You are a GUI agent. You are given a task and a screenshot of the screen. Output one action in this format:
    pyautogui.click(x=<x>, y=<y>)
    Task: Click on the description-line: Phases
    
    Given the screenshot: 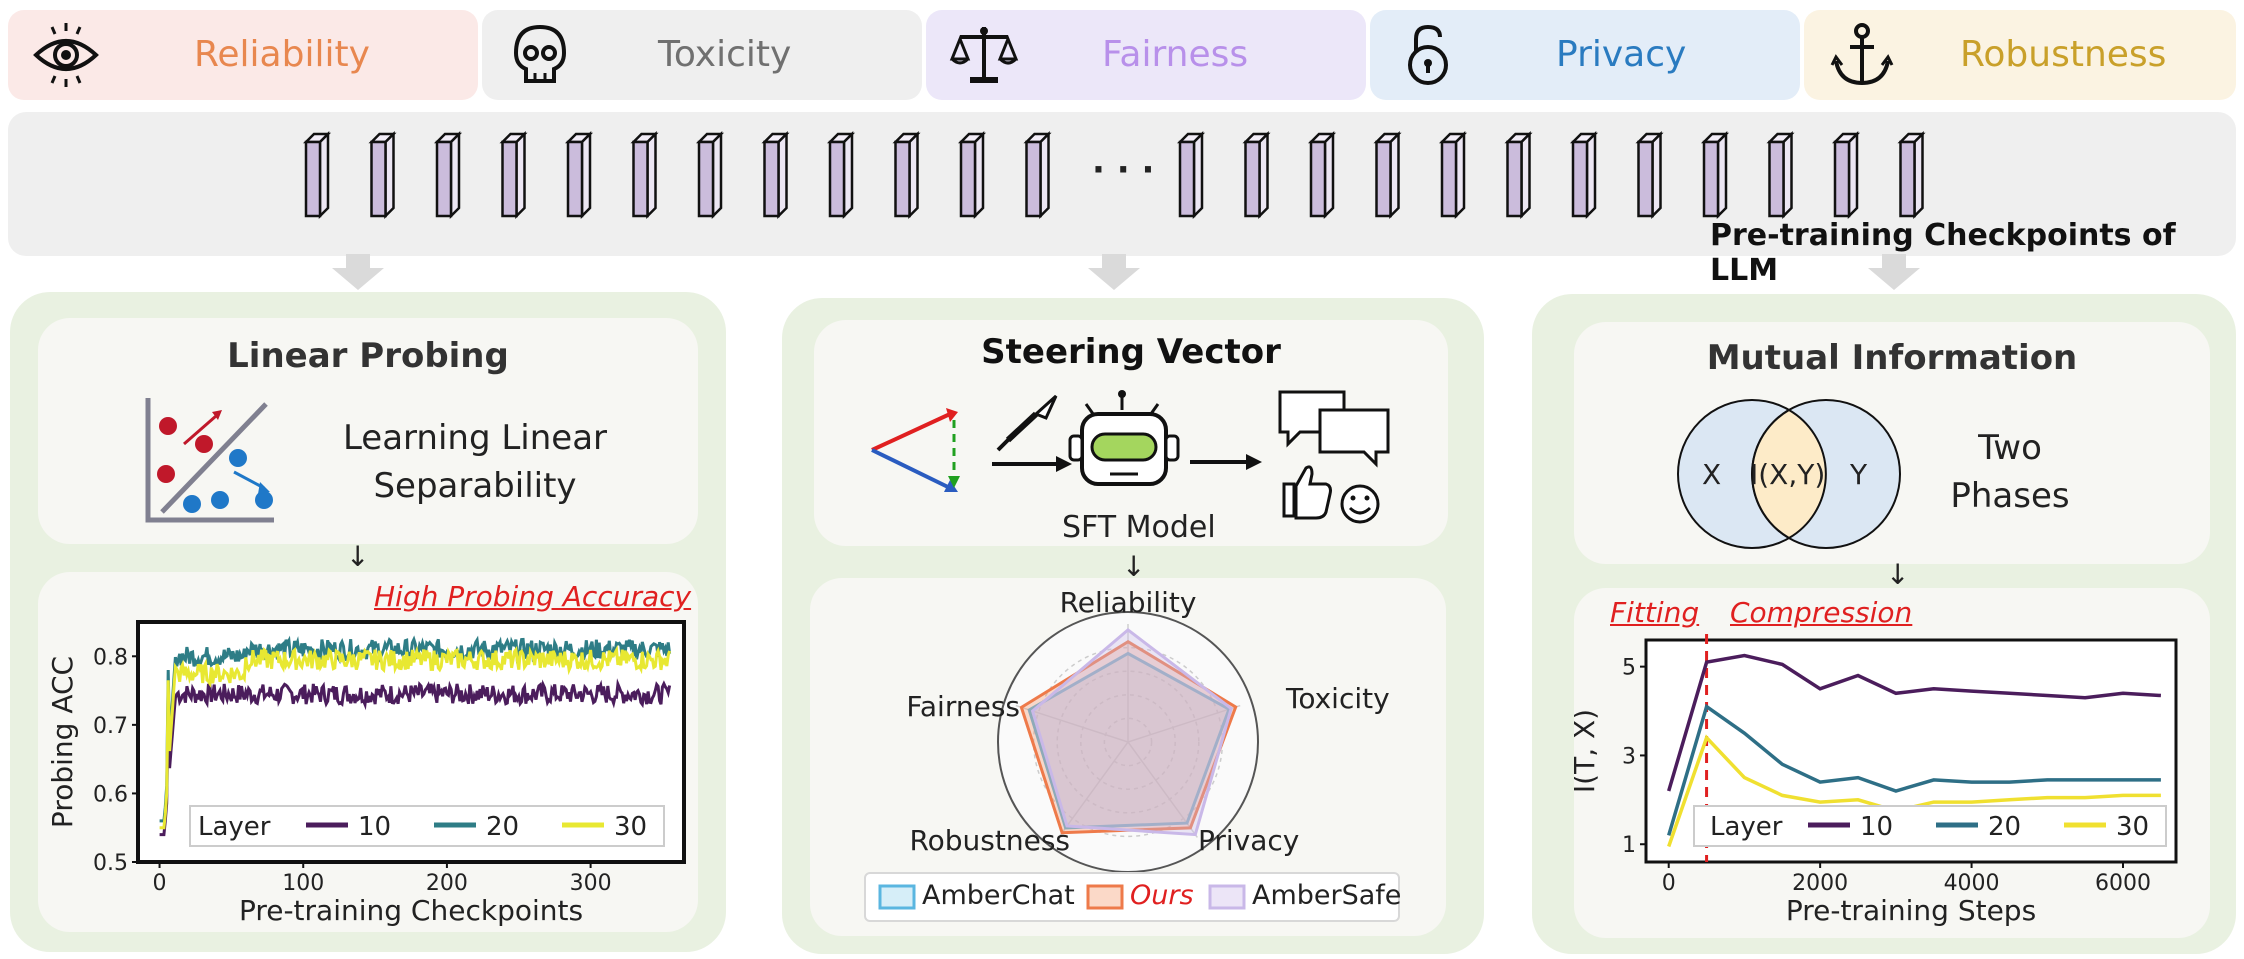 What is the action you would take?
    pyautogui.click(x=2010, y=496)
    